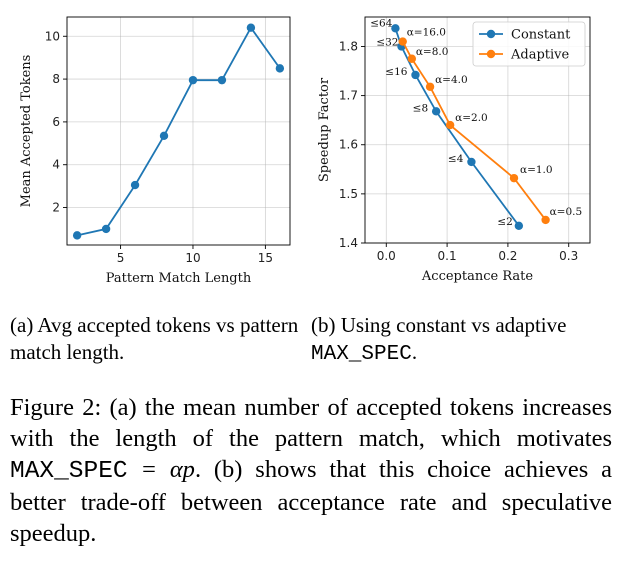 The width and height of the screenshot is (621, 561). What do you see at coordinates (536, 170) in the screenshot?
I see `adaptive-point-label: α=1.0` at bounding box center [536, 170].